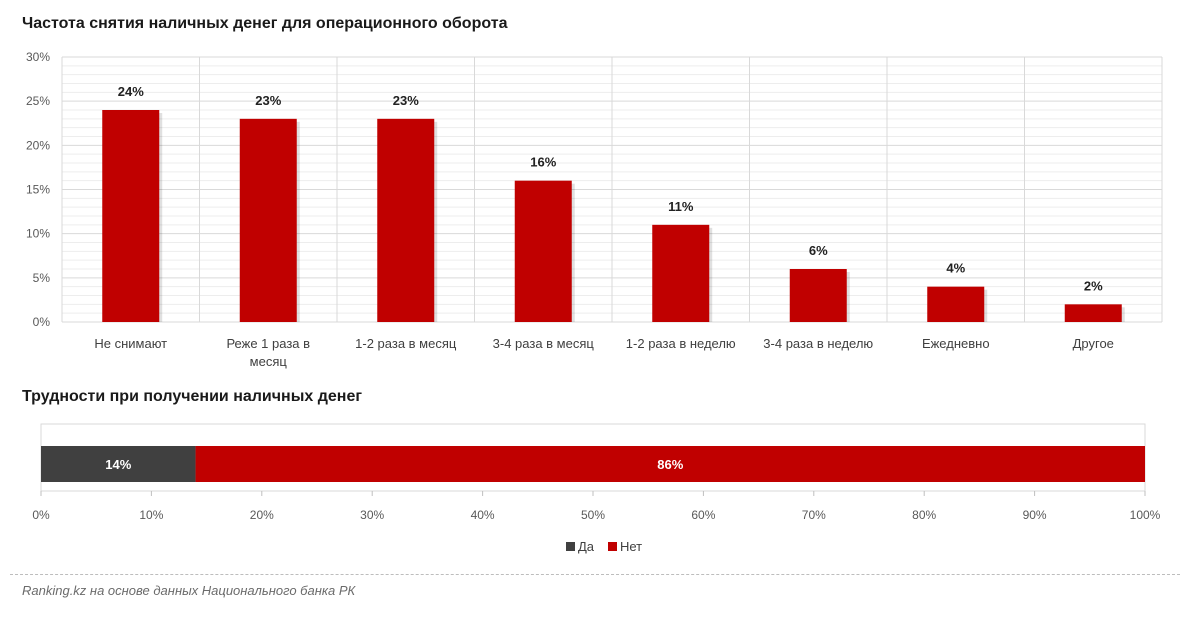  What do you see at coordinates (483, 515) in the screenshot?
I see `x-tick-label: 40%` at bounding box center [483, 515].